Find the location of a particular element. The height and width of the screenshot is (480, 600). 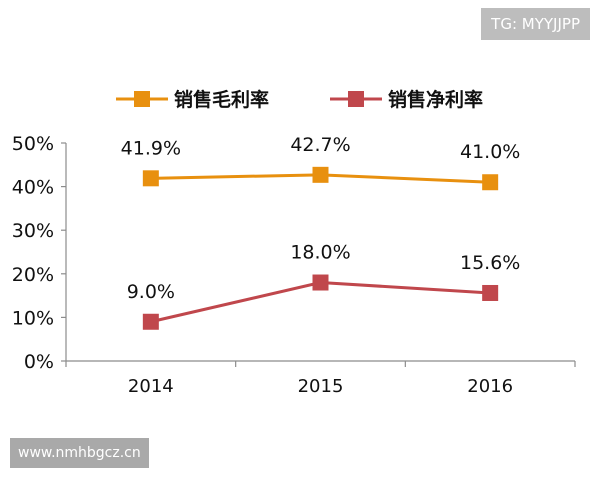

y-tick-label: 30% is located at coordinates (33, 231).